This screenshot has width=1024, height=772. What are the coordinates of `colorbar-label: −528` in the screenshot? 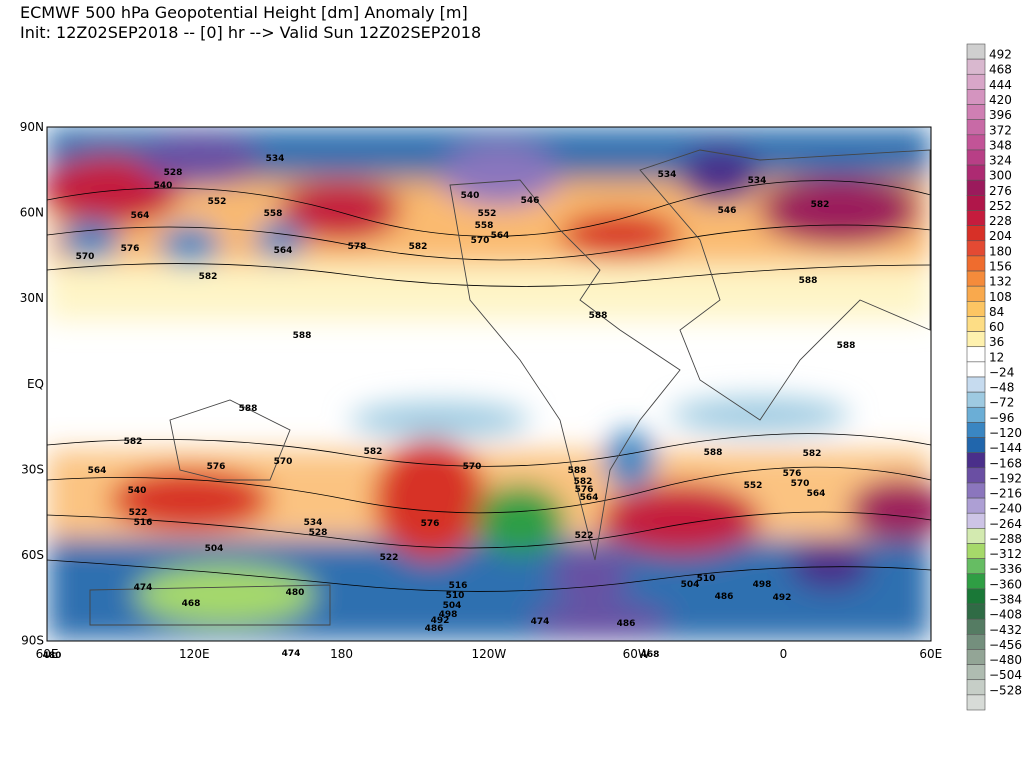 It's located at (1005, 690).